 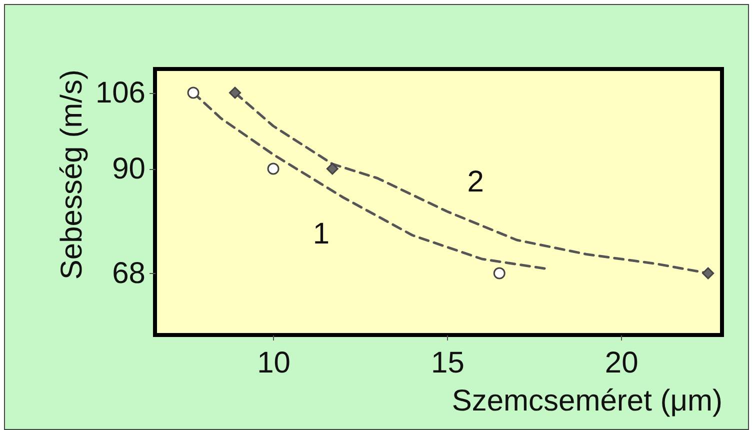 I want to click on x-axis-title: Szemcseméret (μm), so click(x=587, y=401).